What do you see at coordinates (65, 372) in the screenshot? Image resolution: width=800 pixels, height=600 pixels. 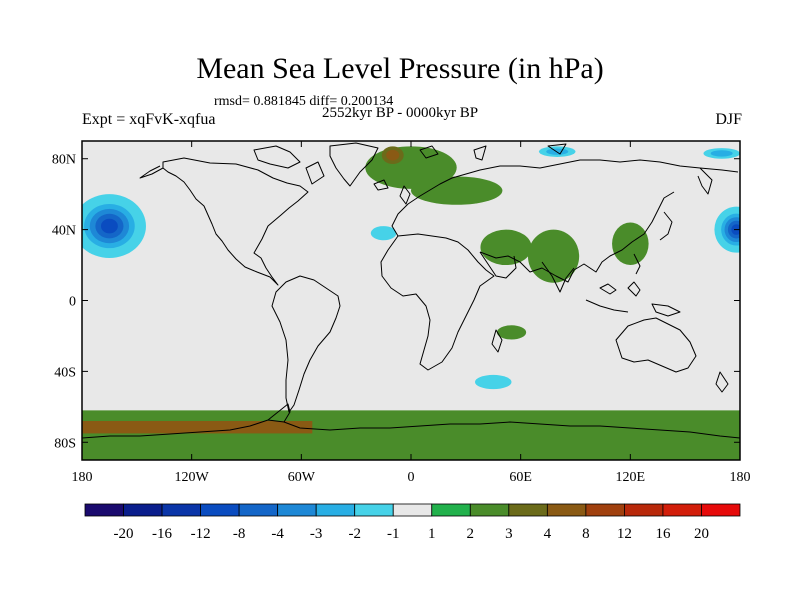 I see `y-tick-label: 40S` at bounding box center [65, 372].